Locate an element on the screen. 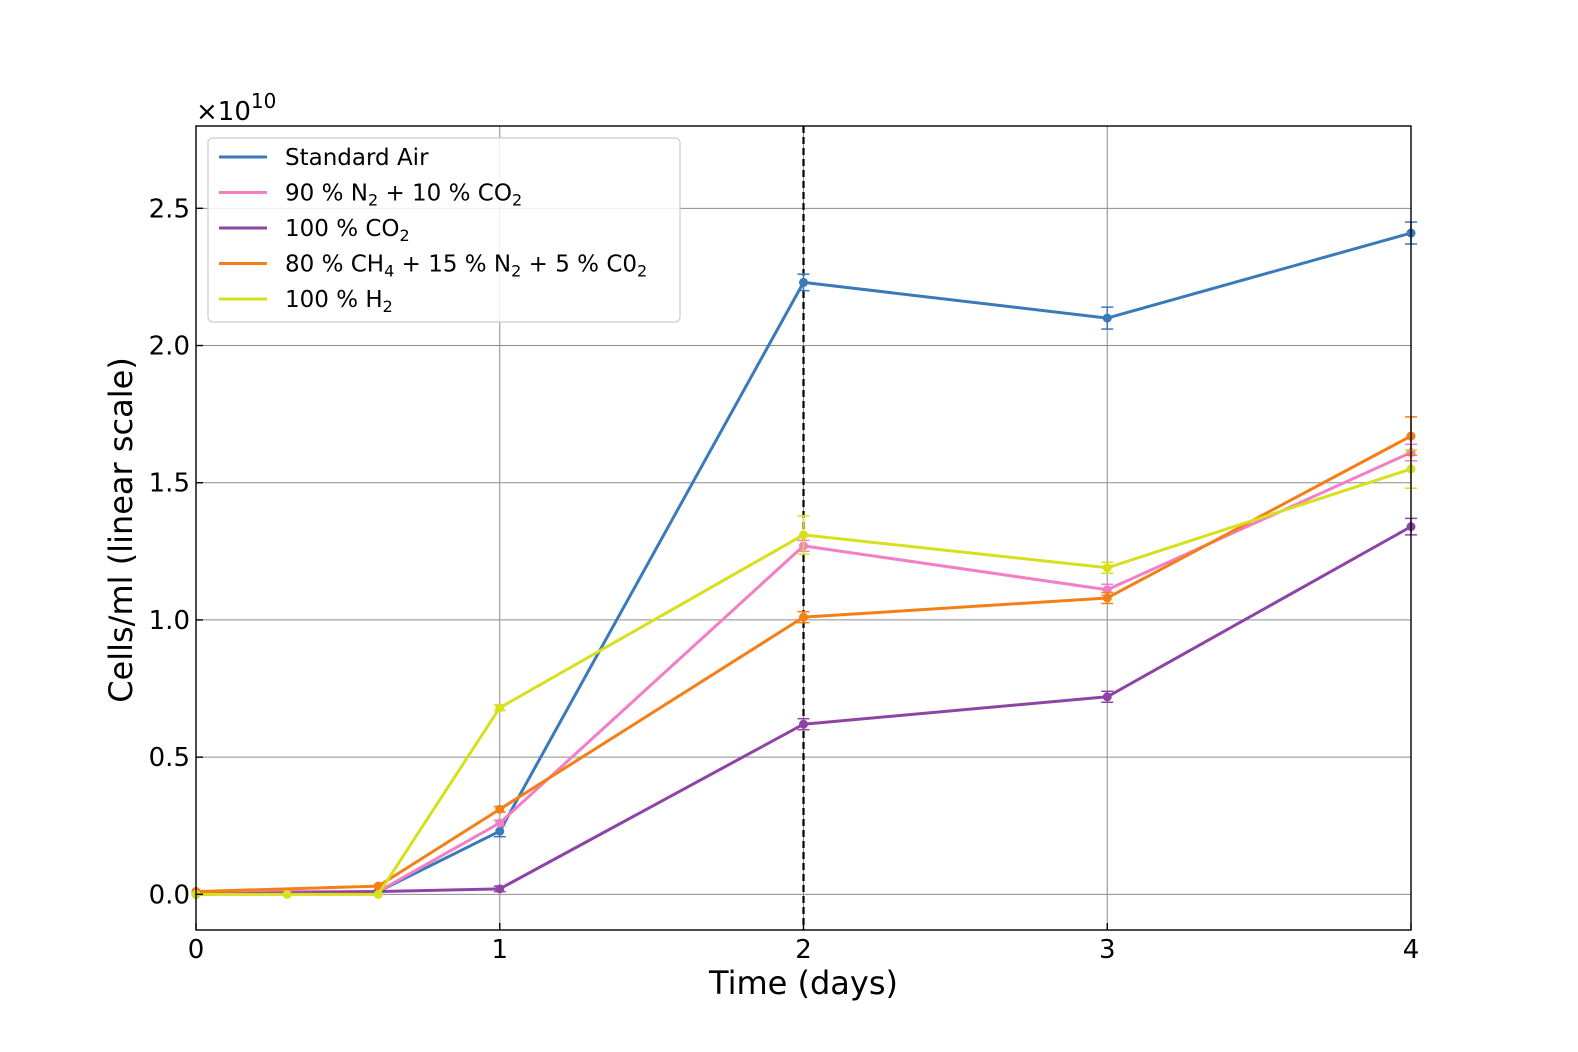  x-tick-label: 3 is located at coordinates (1107, 950).